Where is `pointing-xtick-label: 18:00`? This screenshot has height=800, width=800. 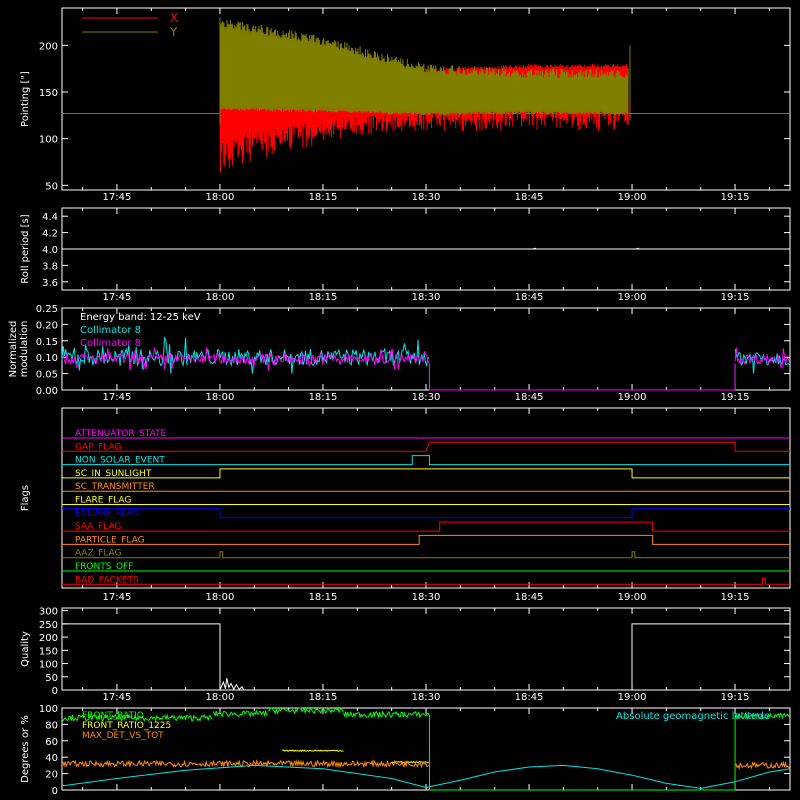 pointing-xtick-label: 18:00 is located at coordinates (220, 197).